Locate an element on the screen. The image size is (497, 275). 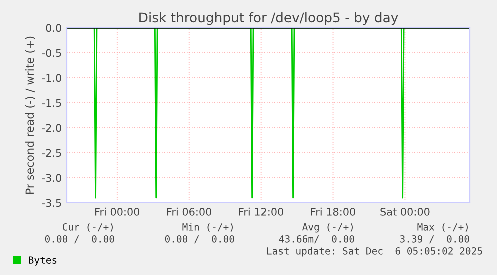
y-tick-label: -1.5 is located at coordinates (52, 103).